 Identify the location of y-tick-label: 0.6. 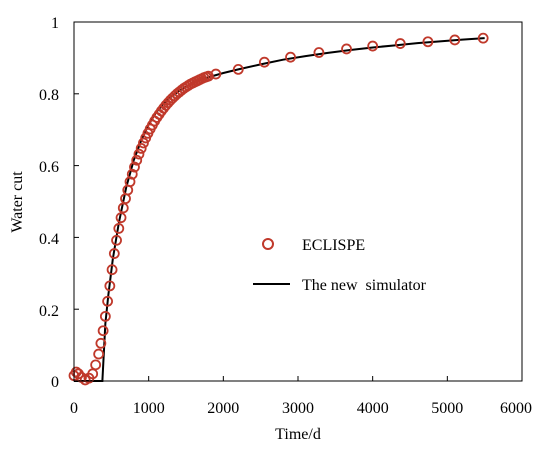
(49, 167).